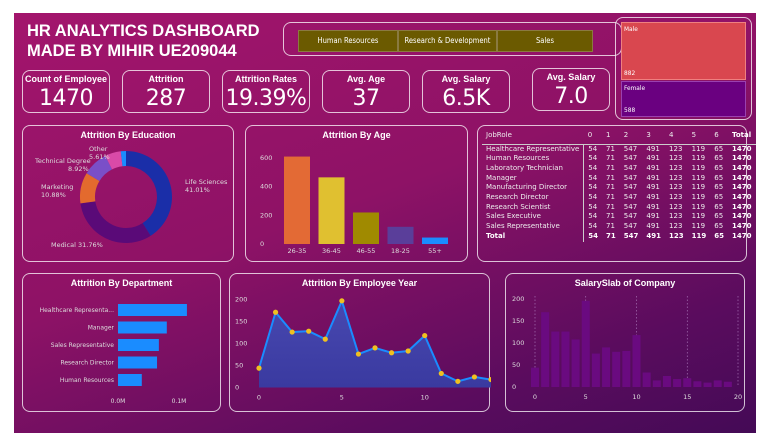  Describe the element at coordinates (619, 207) in the screenshot. I see `table-row: Research Scientist 54 71 547 491 123 119 65 1470` at that location.